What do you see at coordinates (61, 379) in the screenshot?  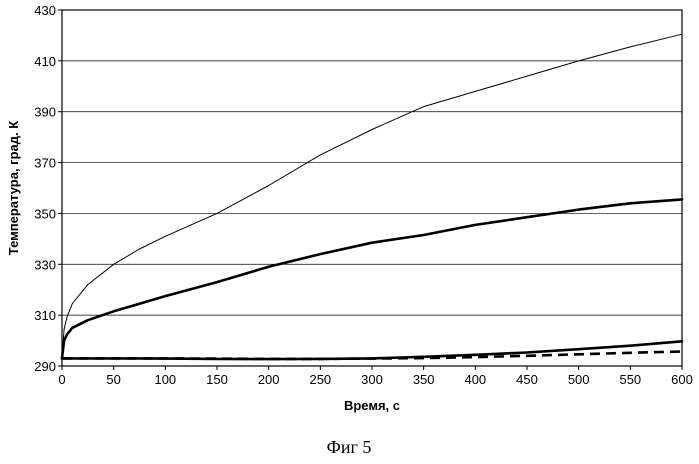 I see `x-tick-label: 0` at bounding box center [61, 379].